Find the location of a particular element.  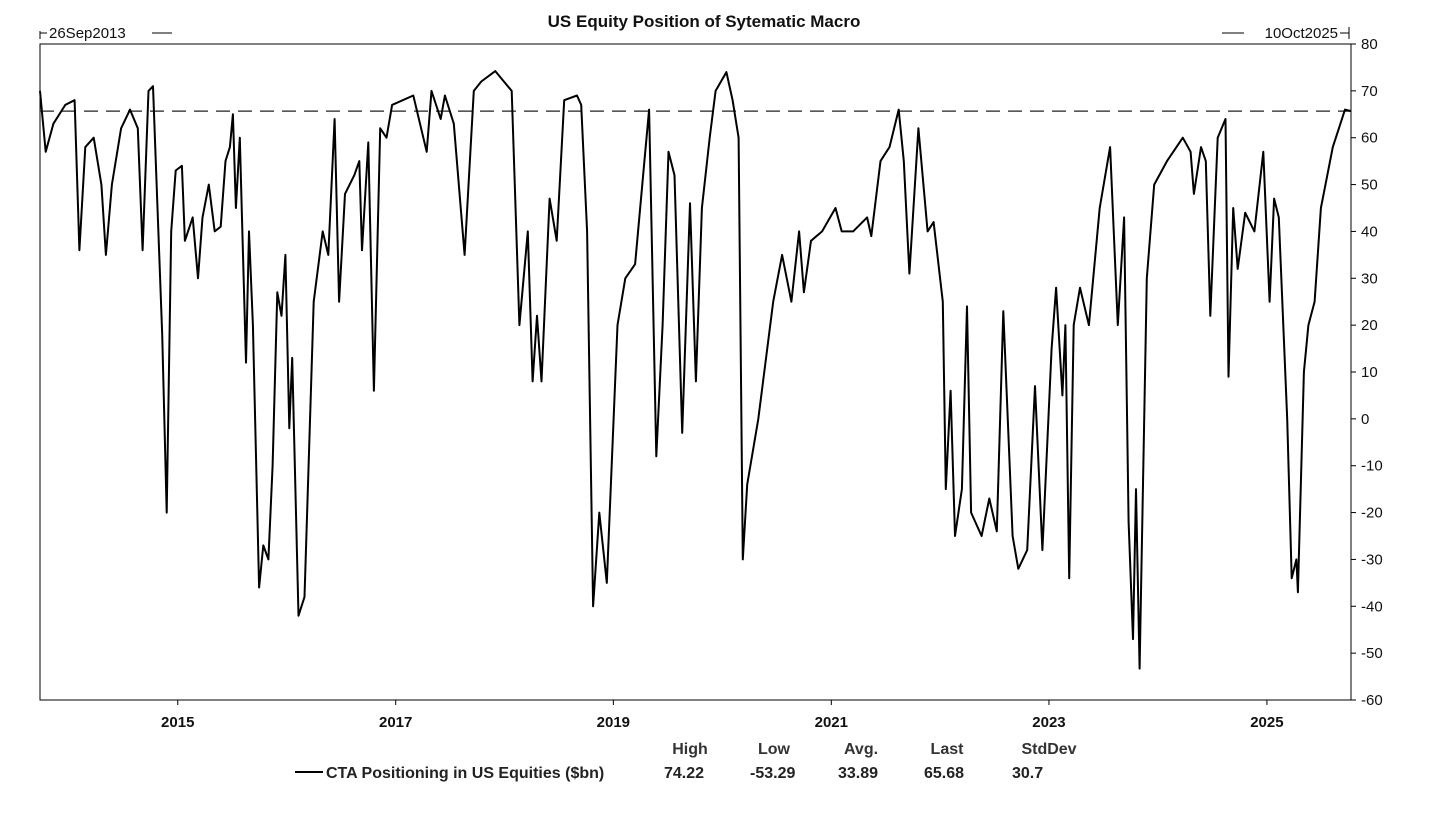

stat-header-stddev: StdDev is located at coordinates (1048, 749).